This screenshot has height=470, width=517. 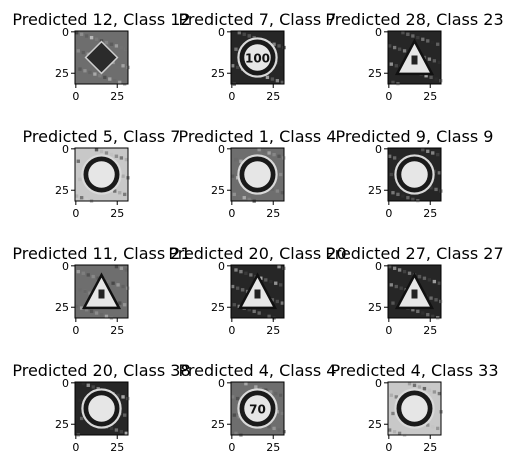 What do you see at coordinates (414, 19) in the screenshot?
I see `subplot-title: Predicted 28, Class 23` at bounding box center [414, 19].